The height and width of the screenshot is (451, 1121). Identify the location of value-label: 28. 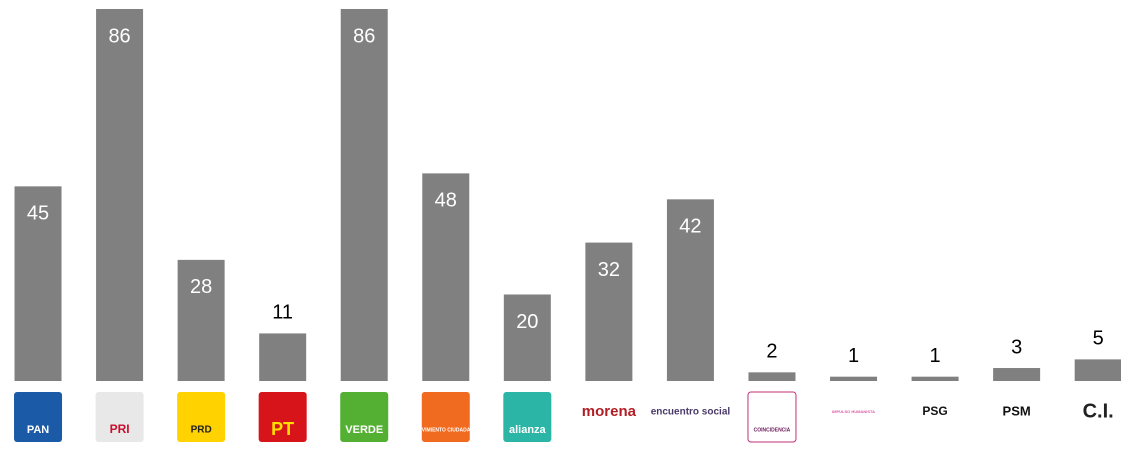
(201, 287).